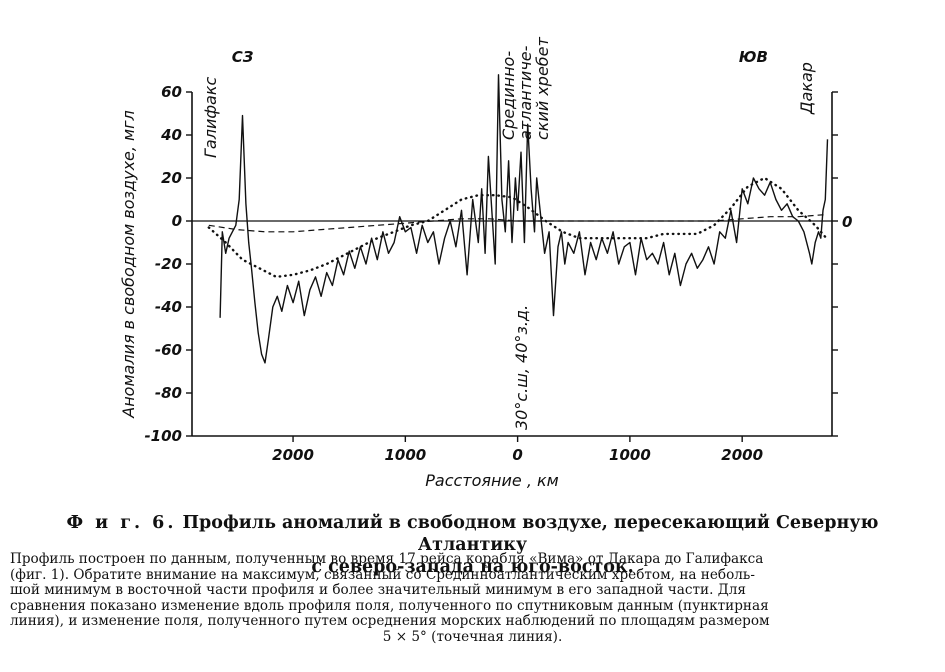  Describe the element at coordinates (243, 57) in the screenshot. I see `direction-label-nw: СЗ` at that location.